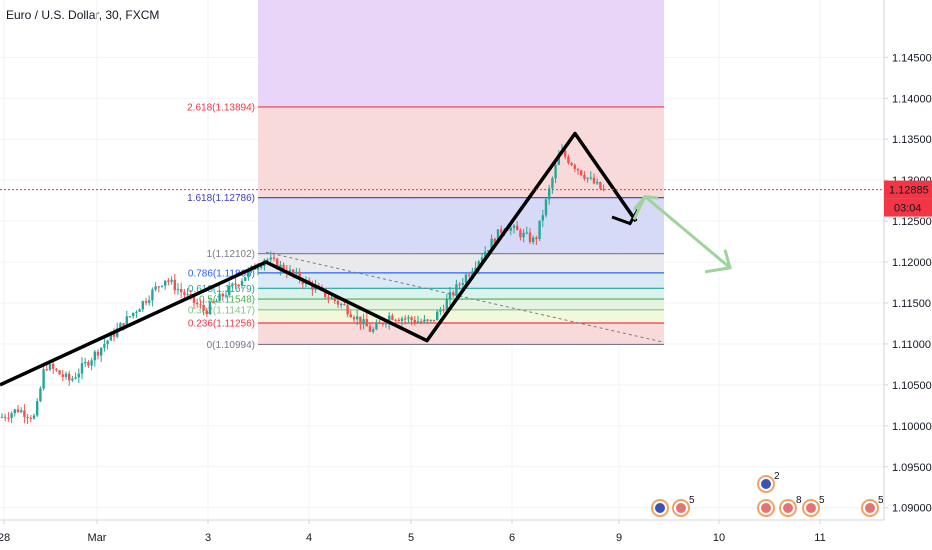 Image resolution: width=932 pixels, height=550 pixels. I want to click on y-tick-label: 1.09500, so click(912, 468).